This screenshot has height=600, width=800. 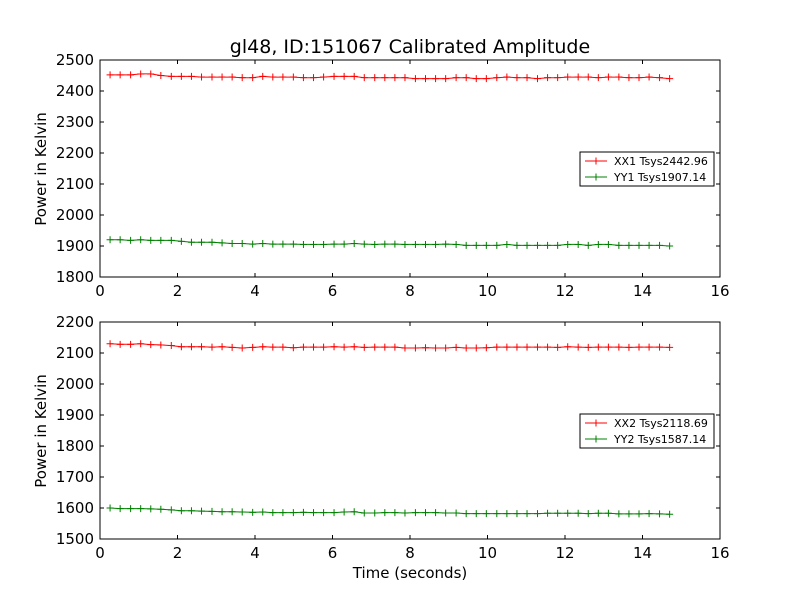 I want to click on y-tick-label: 1600, so click(x=75, y=508).